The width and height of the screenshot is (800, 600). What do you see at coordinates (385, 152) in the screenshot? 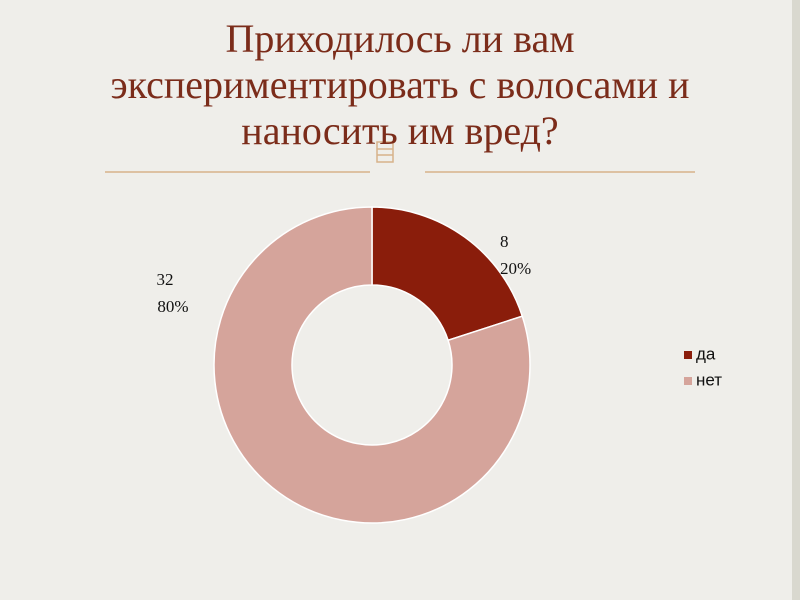
I see `ornament` at bounding box center [385, 152].